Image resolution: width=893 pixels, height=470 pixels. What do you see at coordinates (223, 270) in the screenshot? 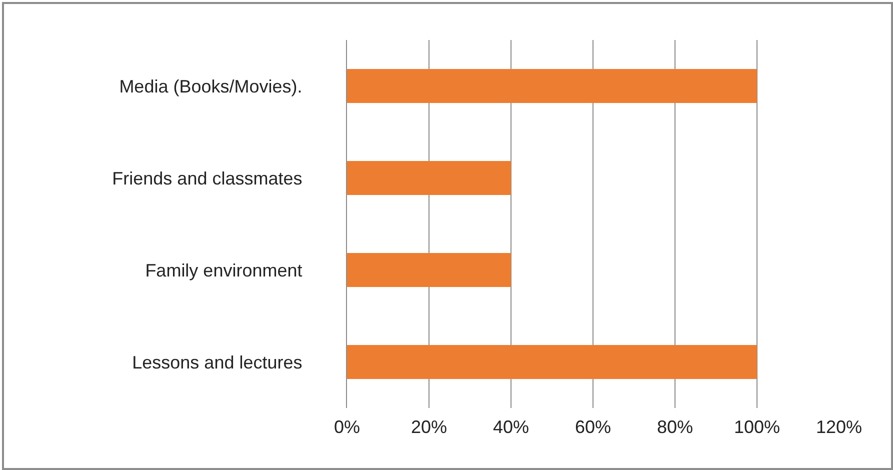
I see `y-tick-label: Family environment` at bounding box center [223, 270].